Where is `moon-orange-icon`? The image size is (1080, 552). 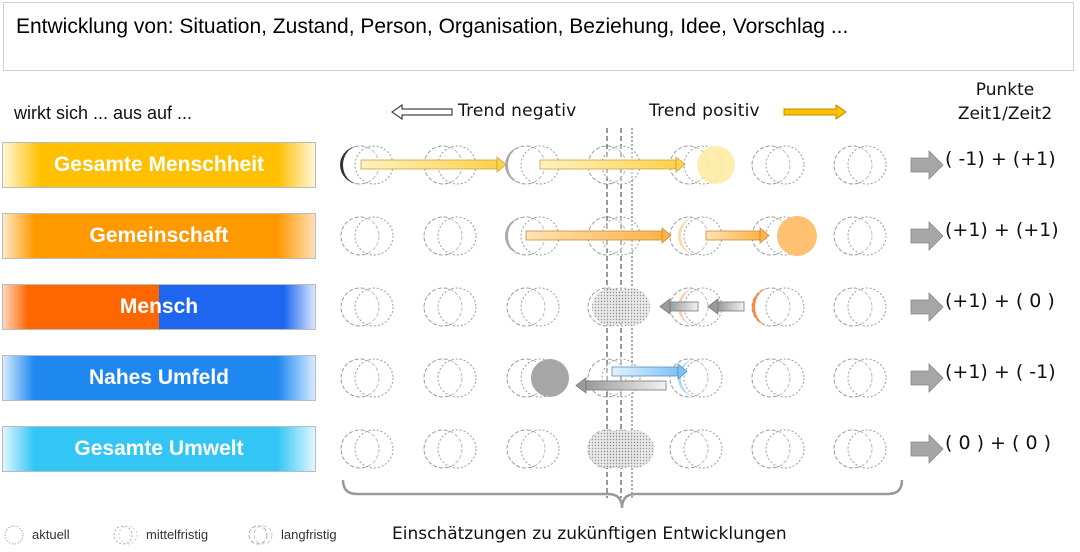 moon-orange-icon is located at coordinates (761, 306).